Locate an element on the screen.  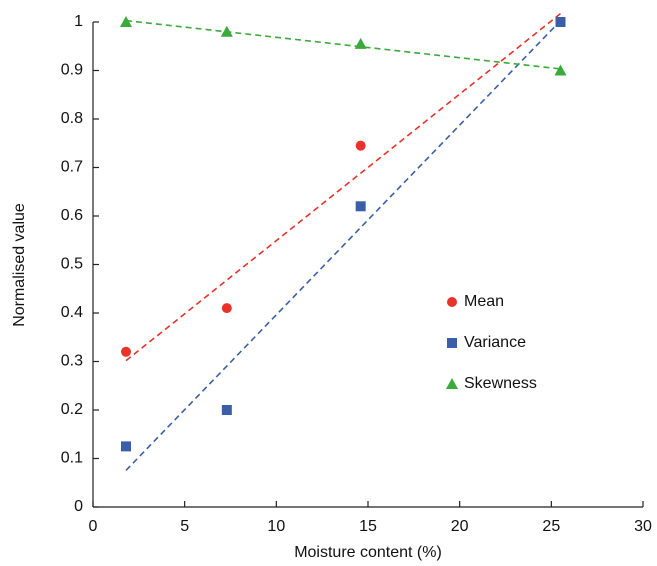
x-tick-label: 20 is located at coordinates (460, 526).